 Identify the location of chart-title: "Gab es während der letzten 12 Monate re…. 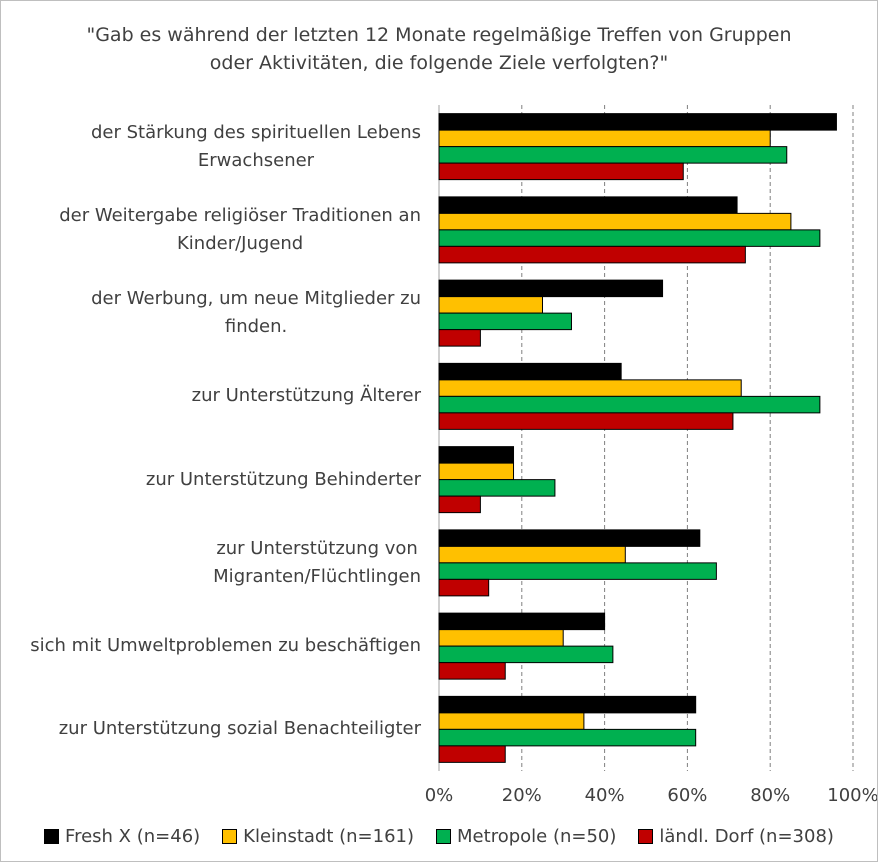
(439, 49).